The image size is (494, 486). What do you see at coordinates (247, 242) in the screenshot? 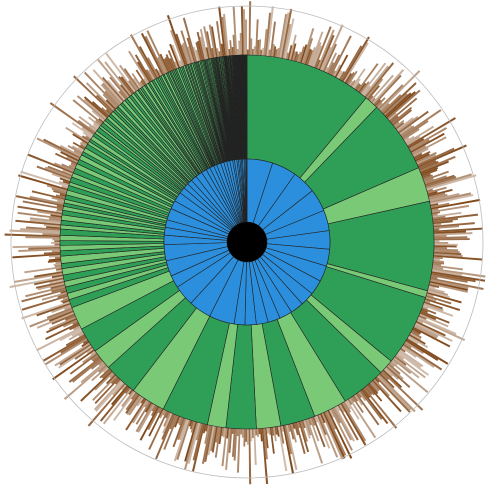
I see `center-node` at bounding box center [247, 242].